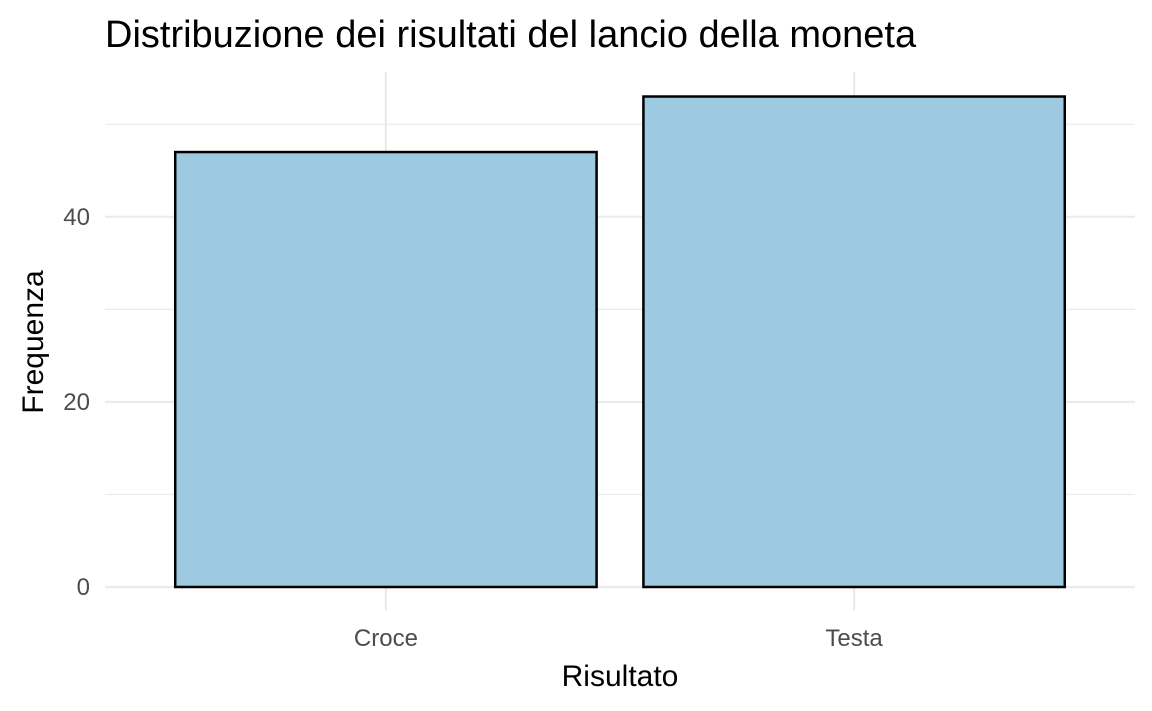  I want to click on x-axis-tick-labels: Croce Testa, so click(619, 638).